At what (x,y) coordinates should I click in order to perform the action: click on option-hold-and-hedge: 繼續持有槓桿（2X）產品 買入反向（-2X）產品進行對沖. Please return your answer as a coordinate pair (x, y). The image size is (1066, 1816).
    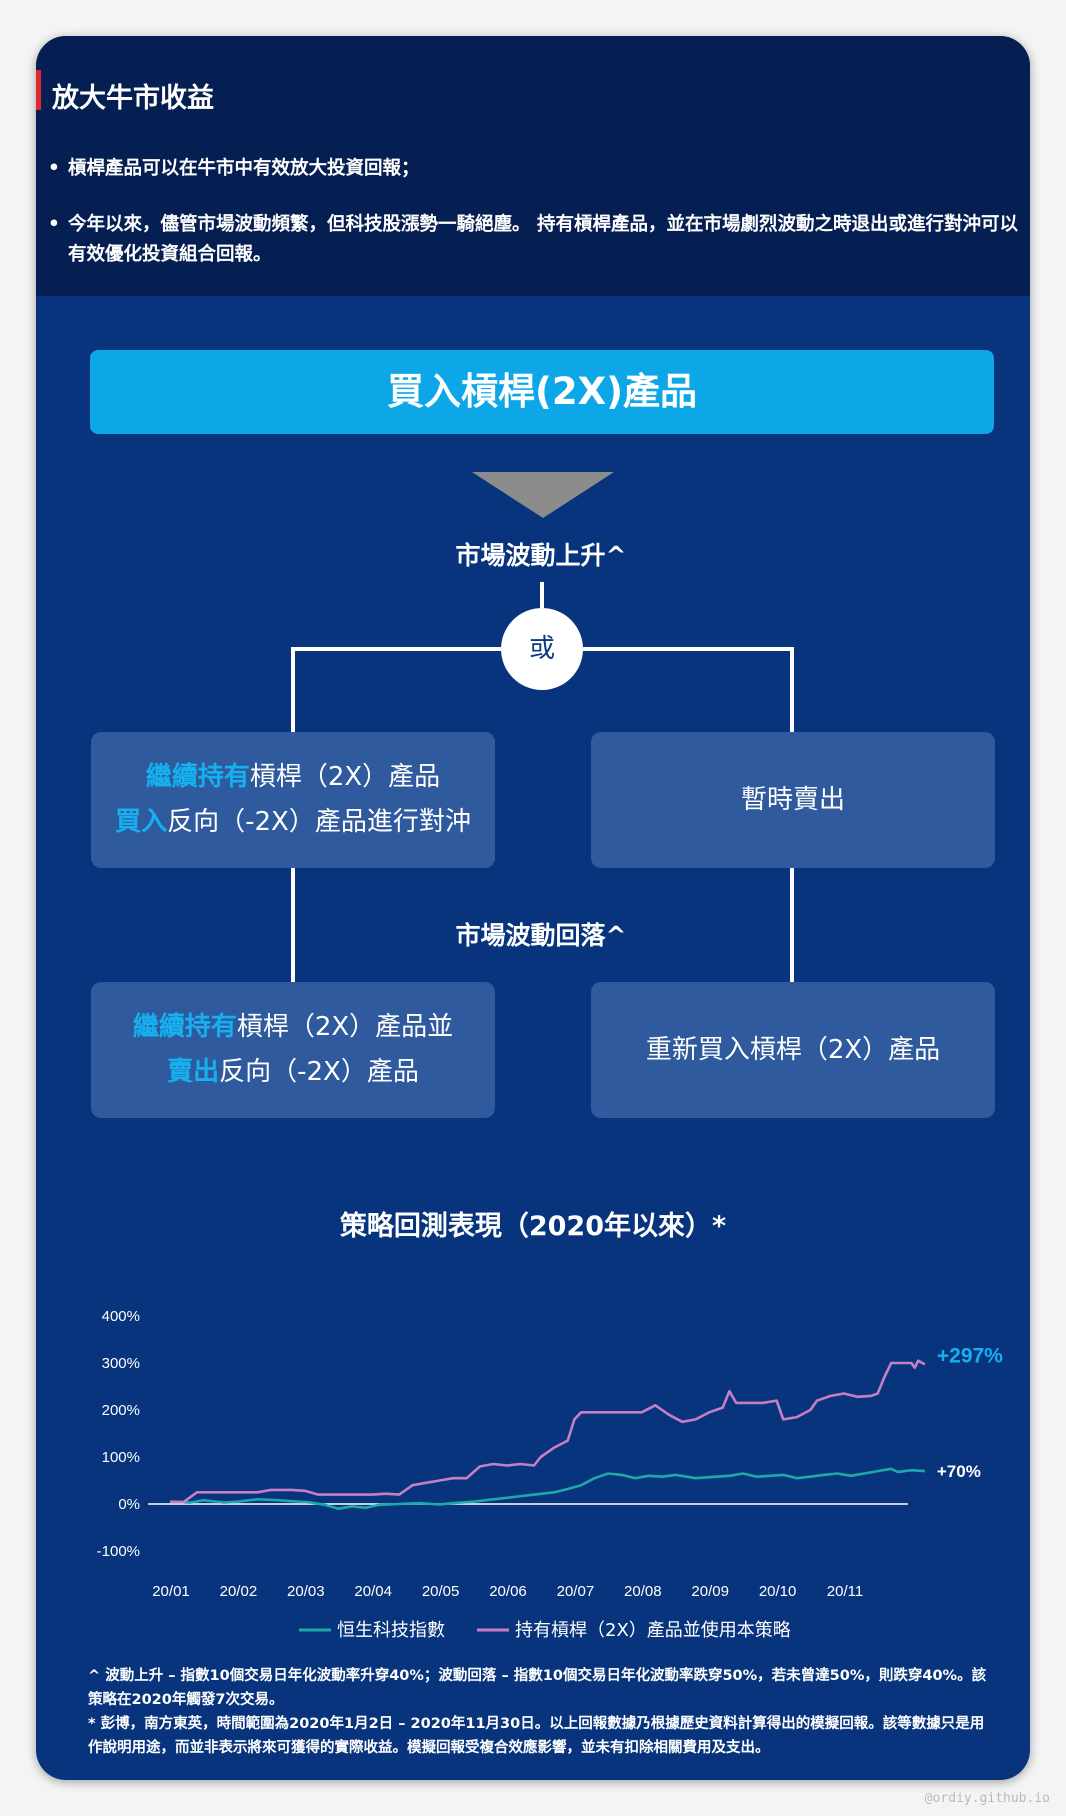
    Looking at the image, I should click on (293, 800).